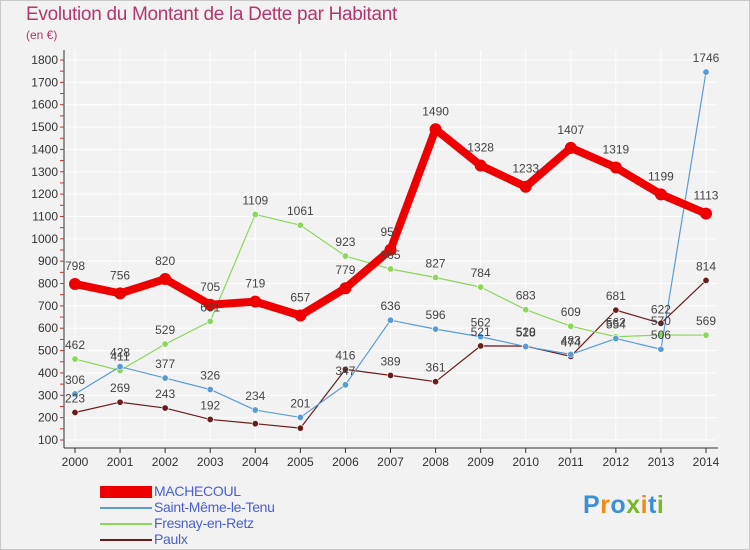 The width and height of the screenshot is (750, 550). Describe the element at coordinates (75, 266) in the screenshot. I see `data-label-machecoul: 798` at that location.